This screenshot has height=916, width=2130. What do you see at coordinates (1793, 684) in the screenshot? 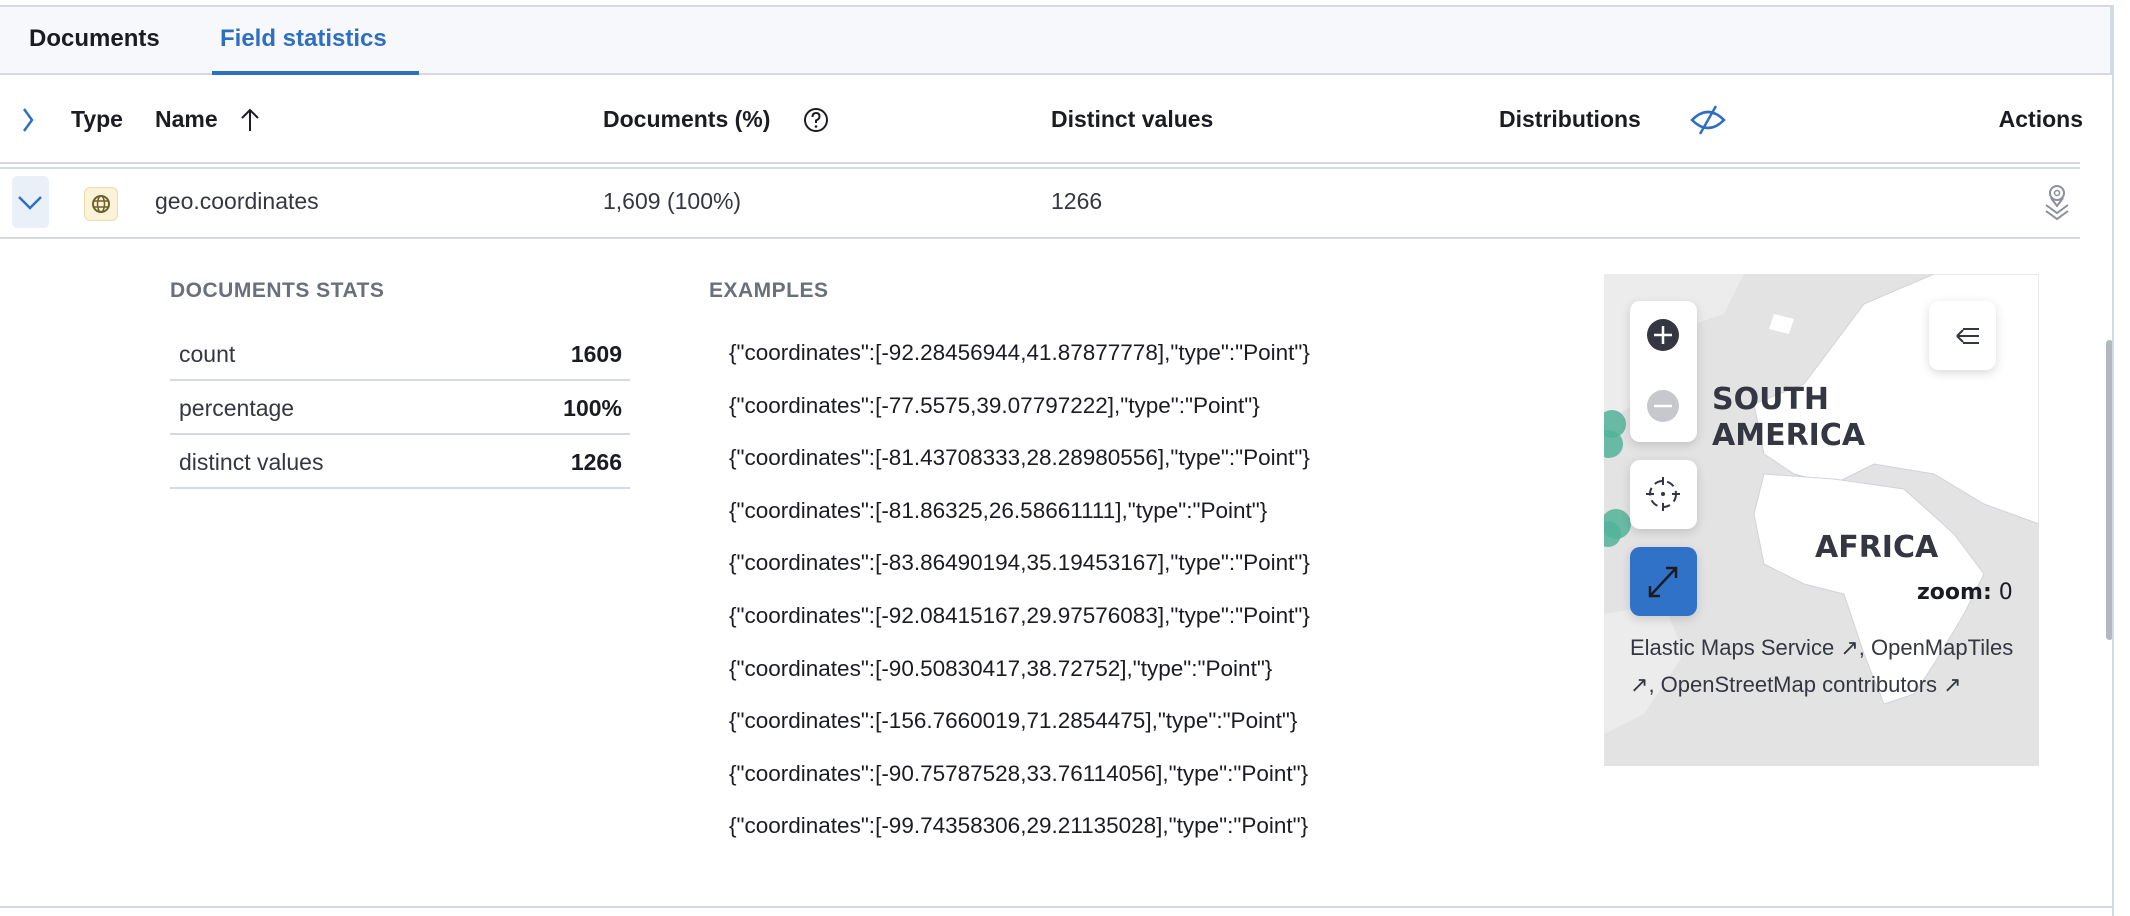
I see `attribution-osm-link: , OpenStreetMap contributors` at bounding box center [1793, 684].